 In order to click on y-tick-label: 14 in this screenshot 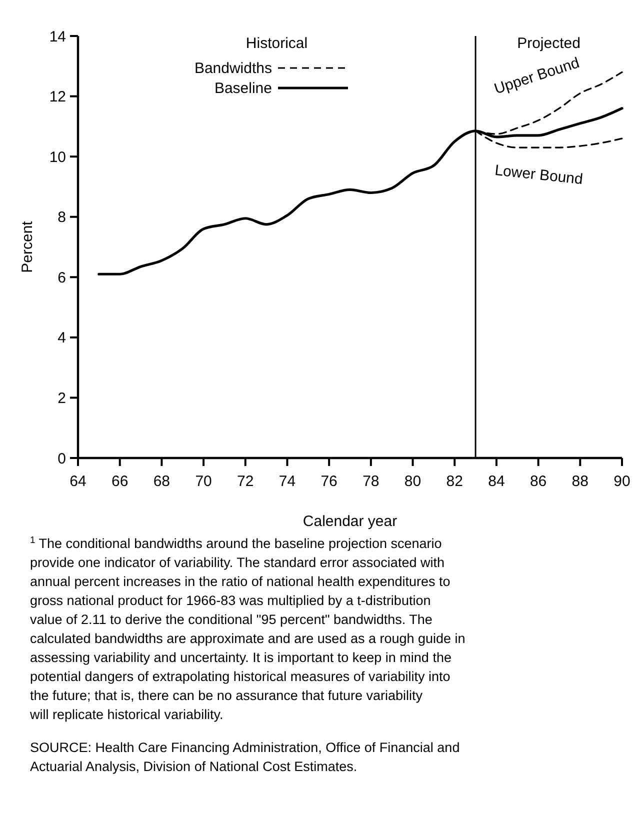, I will do `click(57, 37)`.